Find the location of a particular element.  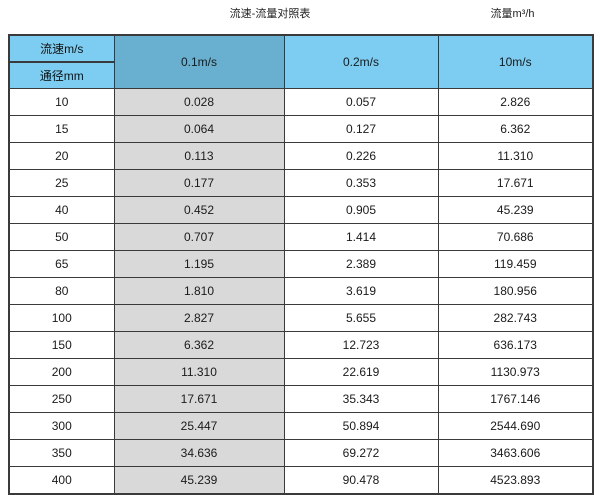

corner-header-cell: 流速m/s 通径mm is located at coordinates (61, 61).